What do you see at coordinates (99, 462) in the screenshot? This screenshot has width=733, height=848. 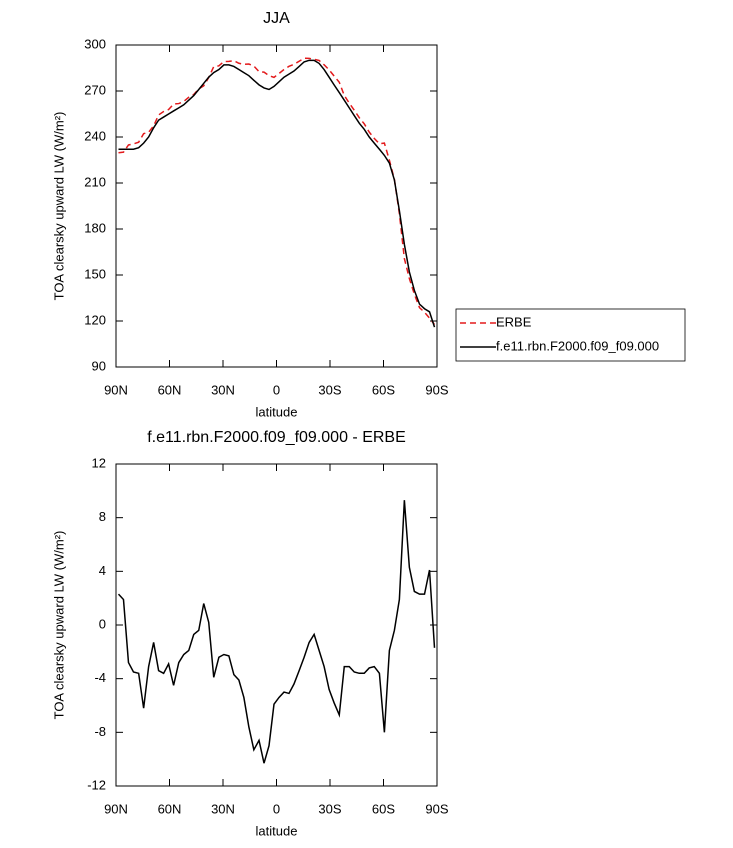 I see `y-tick-label: 12` at bounding box center [99, 462].